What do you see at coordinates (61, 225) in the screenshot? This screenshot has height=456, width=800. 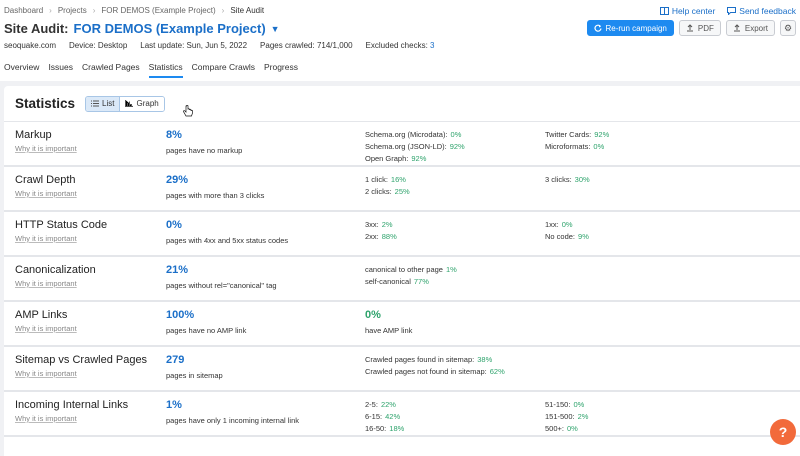 I see `stat-name: HTTP Status Code` at bounding box center [61, 225].